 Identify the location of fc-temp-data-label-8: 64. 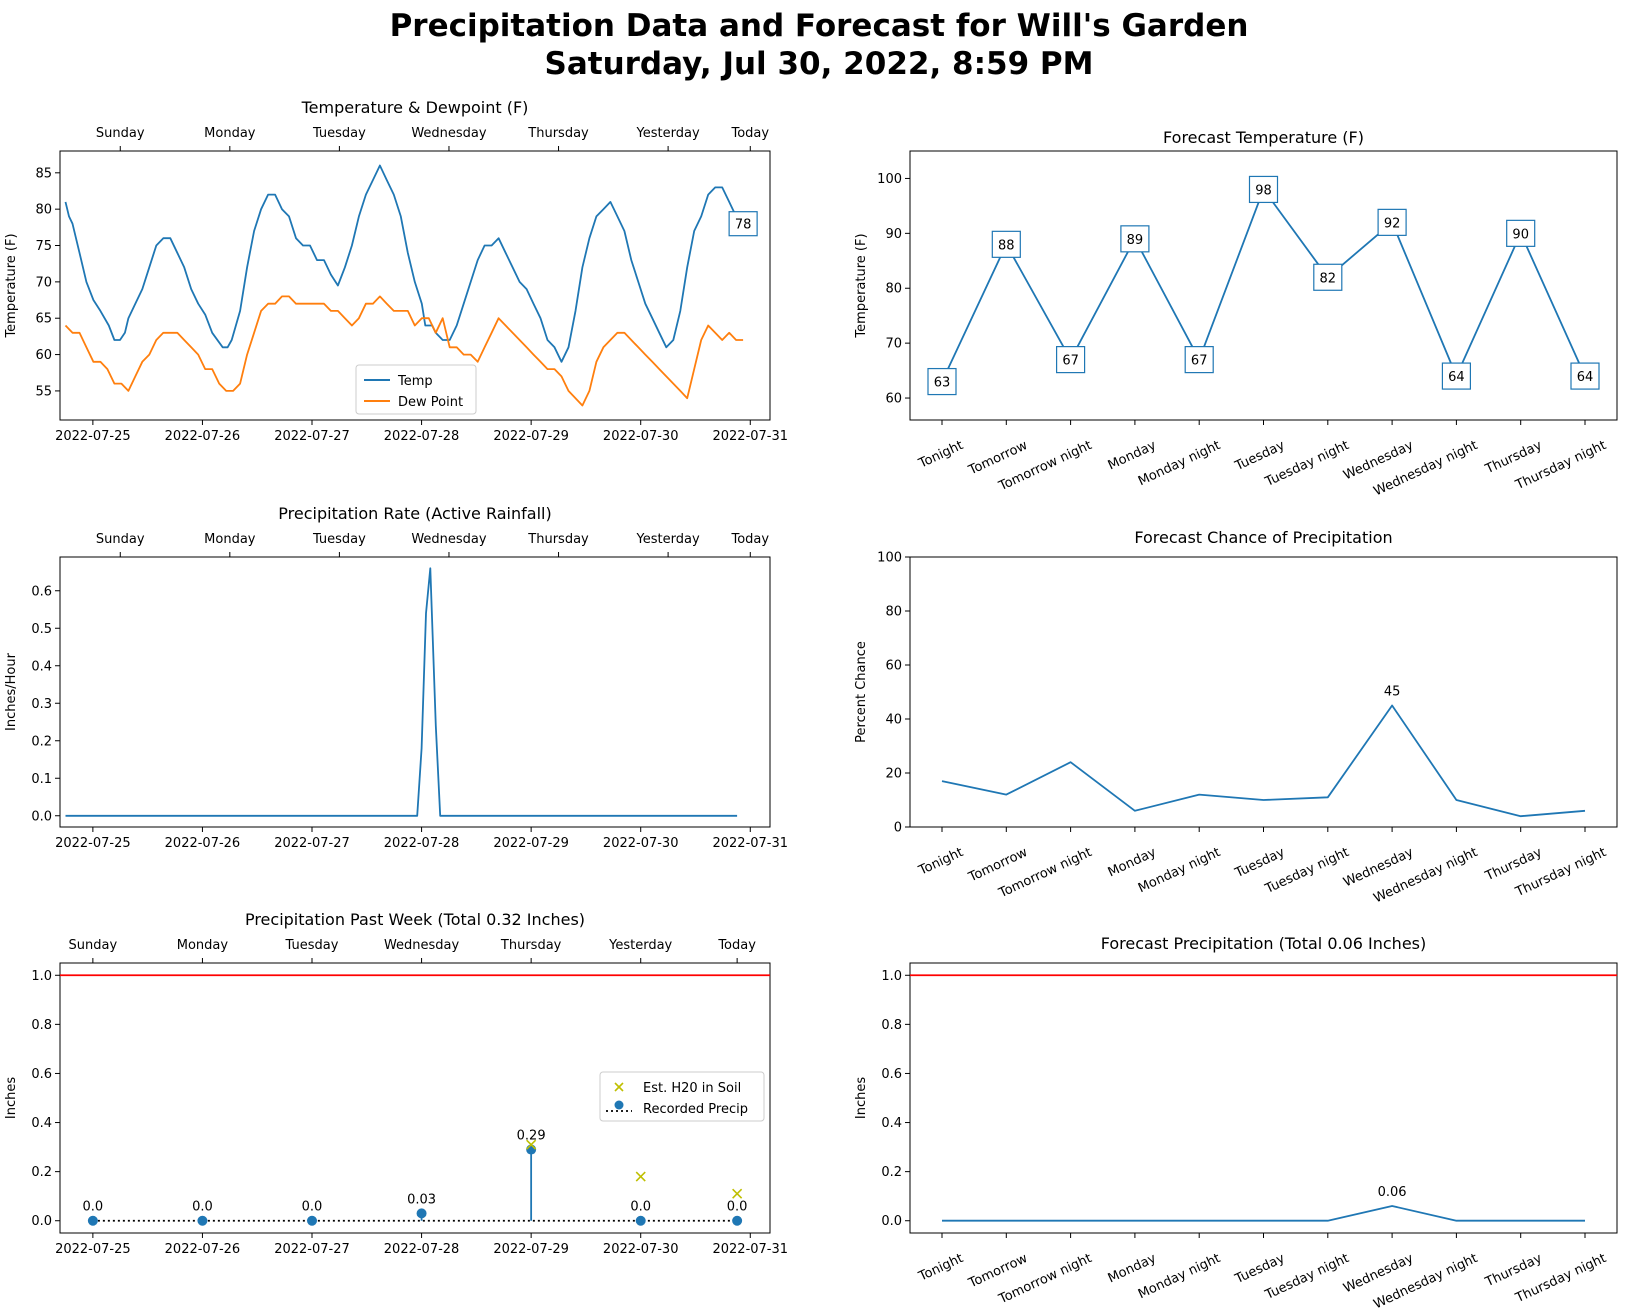
(1456, 377).